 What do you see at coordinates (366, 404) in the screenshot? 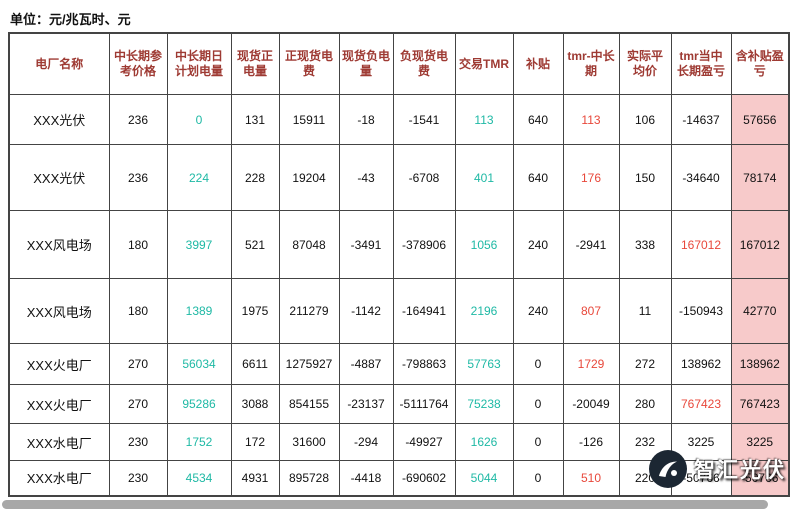
I see `value-cell: -23137` at bounding box center [366, 404].